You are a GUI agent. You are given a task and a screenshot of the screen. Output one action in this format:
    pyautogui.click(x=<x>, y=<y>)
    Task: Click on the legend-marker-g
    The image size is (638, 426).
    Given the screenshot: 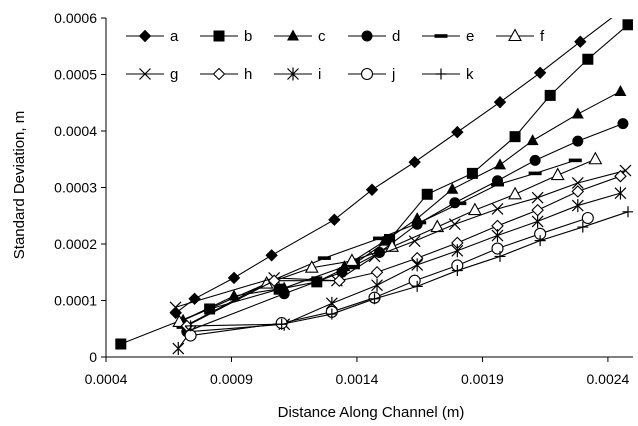 What is the action you would take?
    pyautogui.click(x=145, y=74)
    